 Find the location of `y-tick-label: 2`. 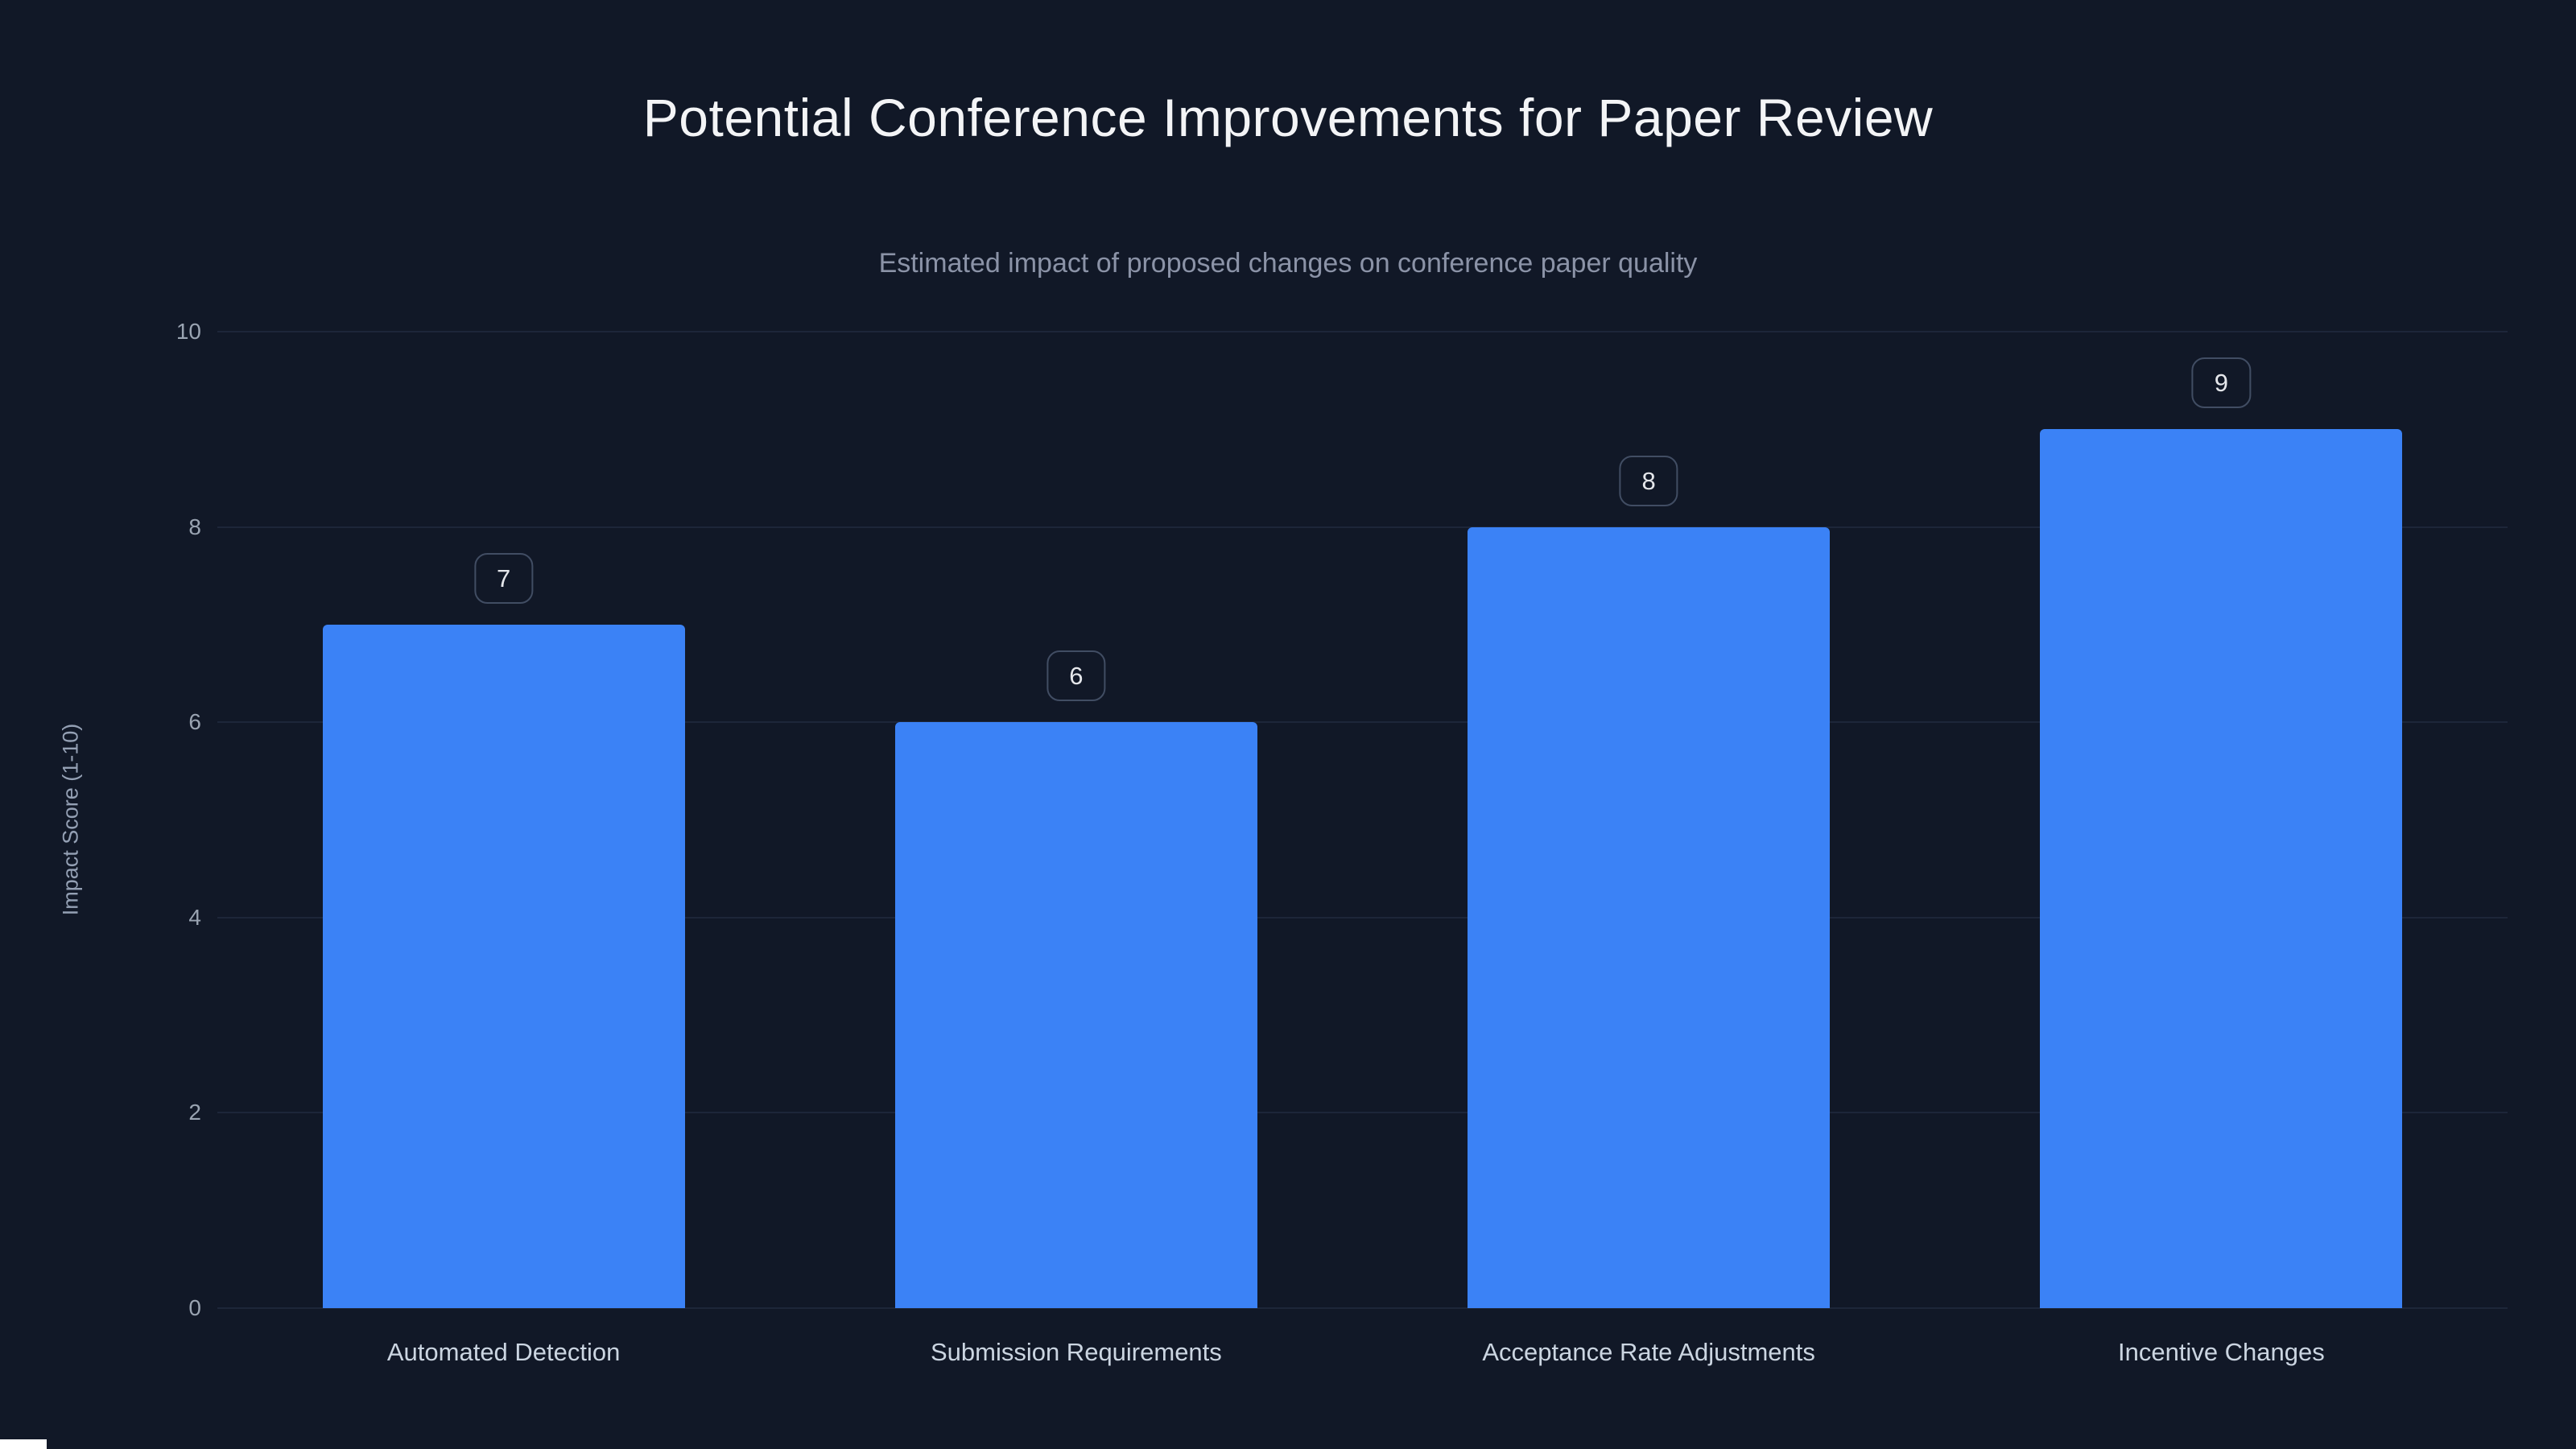

y-tick-label: 2 is located at coordinates (194, 1112).